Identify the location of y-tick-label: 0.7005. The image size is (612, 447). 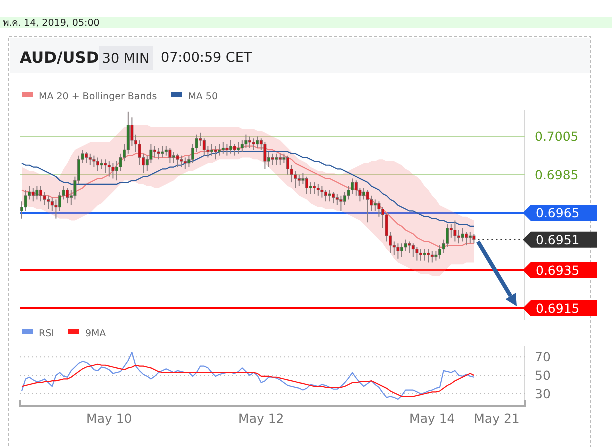
(557, 136).